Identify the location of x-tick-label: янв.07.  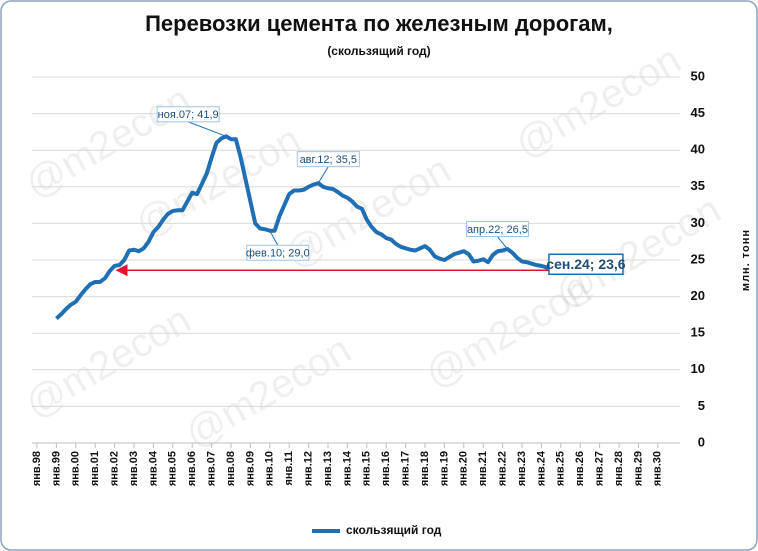
(212, 468).